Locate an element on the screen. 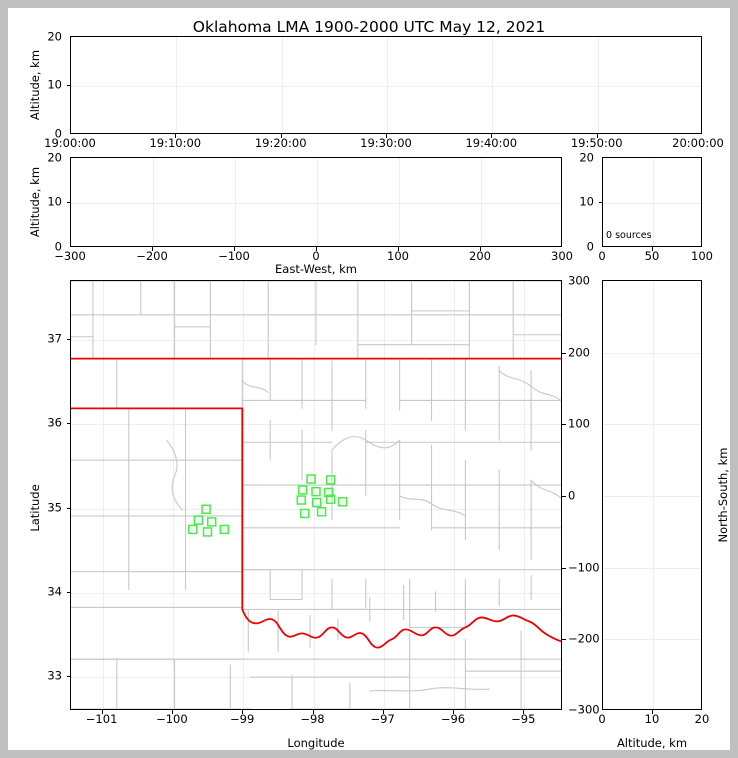  tick-time-0: 19:00:00 is located at coordinates (70, 143).